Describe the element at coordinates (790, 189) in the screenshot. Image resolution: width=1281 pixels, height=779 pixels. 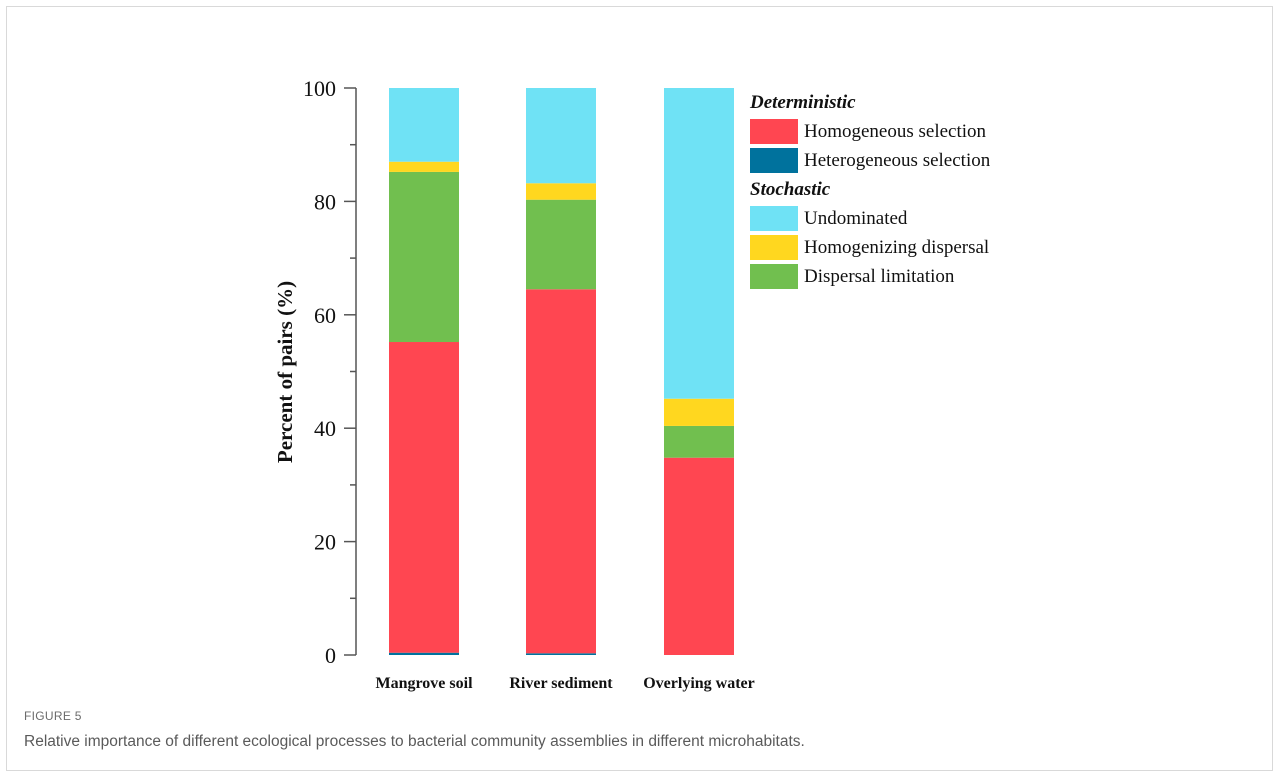
I see `legend-group-stochastic: Stochastic` at that location.